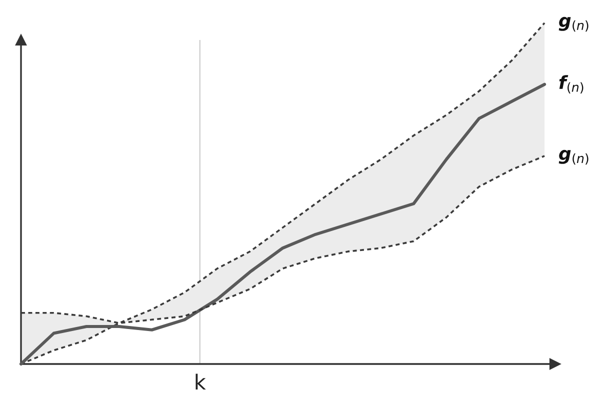 Image resolution: width=600 pixels, height=412 pixels. I want to click on text: k, so click(201, 382).